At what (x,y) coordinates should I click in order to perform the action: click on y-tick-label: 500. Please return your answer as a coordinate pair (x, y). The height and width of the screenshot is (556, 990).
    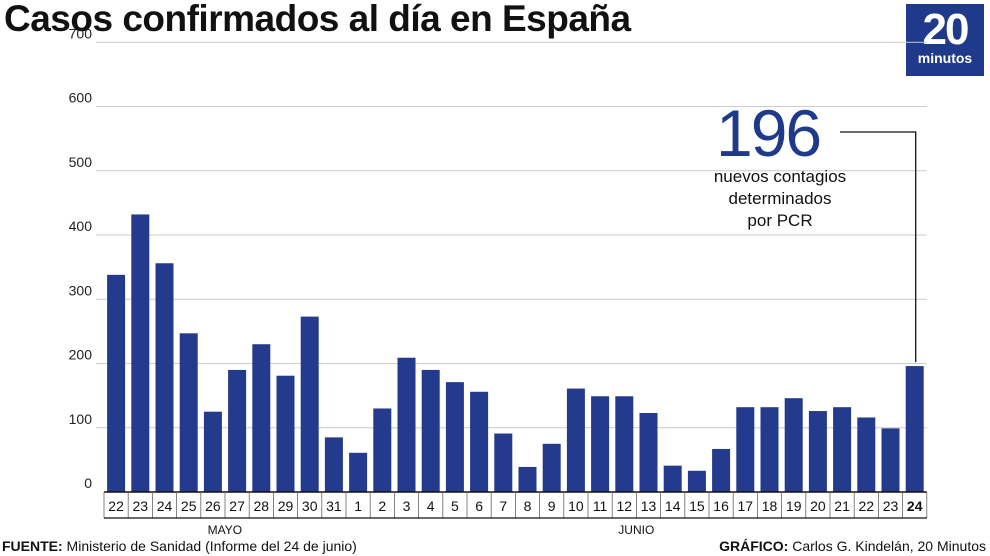
    Looking at the image, I should click on (81, 162).